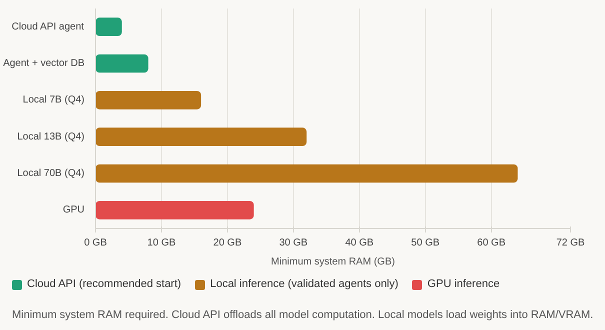  I want to click on y-tick-label: GPU, so click(73, 210).